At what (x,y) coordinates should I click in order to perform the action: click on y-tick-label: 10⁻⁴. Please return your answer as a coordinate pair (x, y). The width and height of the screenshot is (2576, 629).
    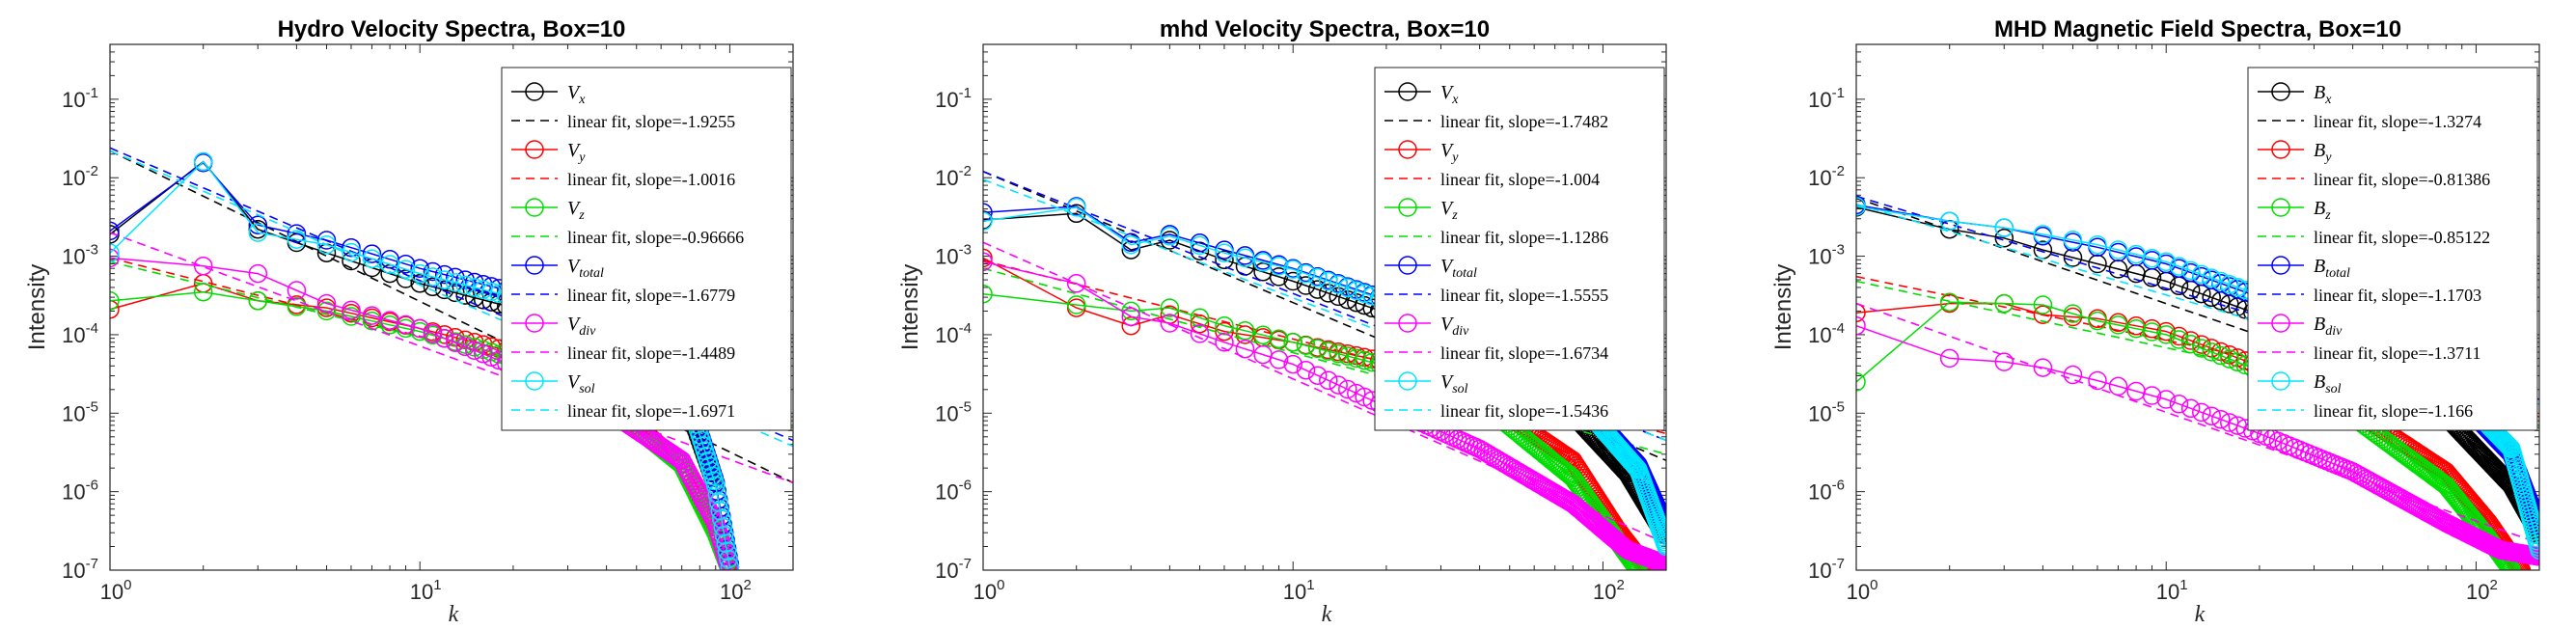
    Looking at the image, I should click on (80, 333).